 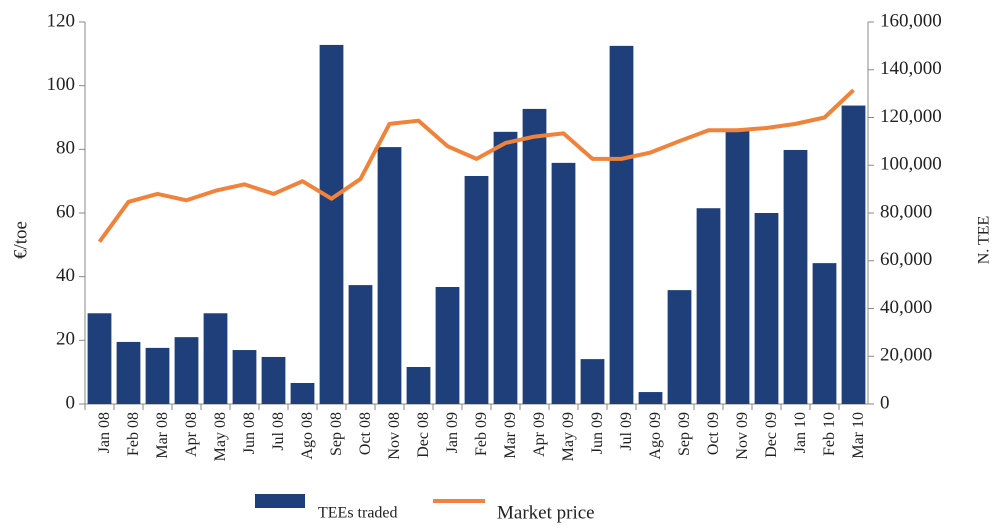 I want to click on x-tick-label: Dec 09, so click(x=771, y=435).